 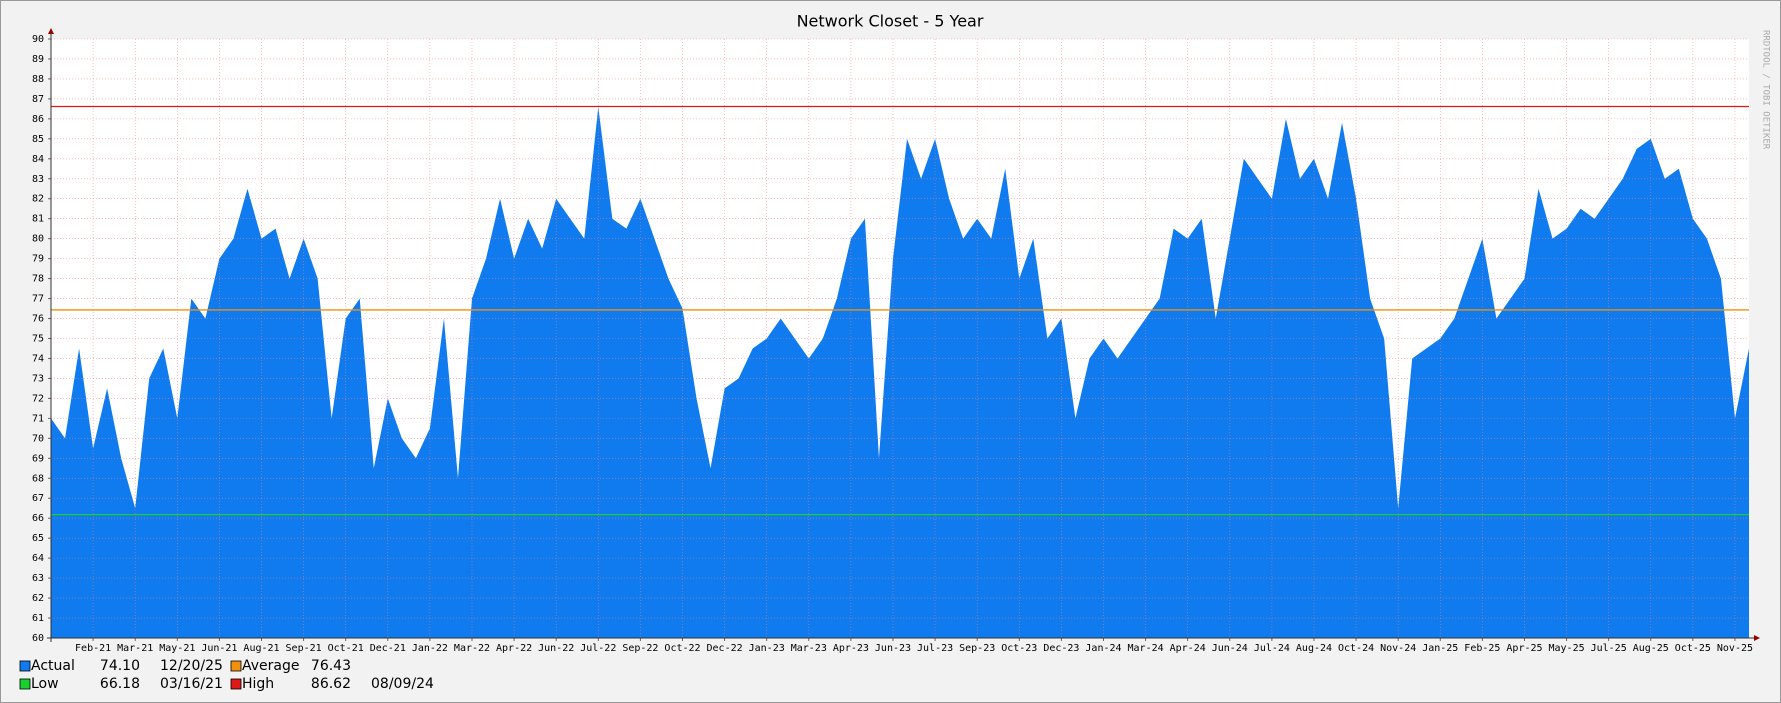 What do you see at coordinates (38, 219) in the screenshot?
I see `y-tick-label: 81` at bounding box center [38, 219].